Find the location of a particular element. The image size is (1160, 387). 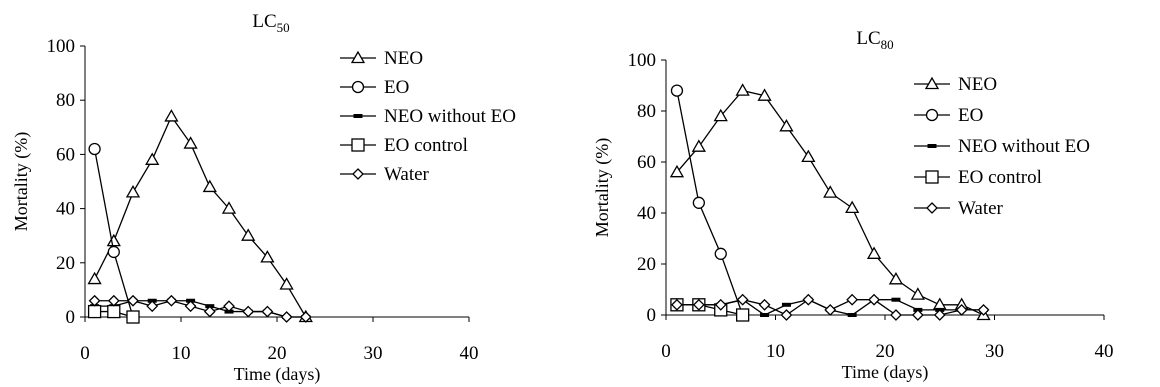

y-tick-label: 40 is located at coordinates (646, 213).